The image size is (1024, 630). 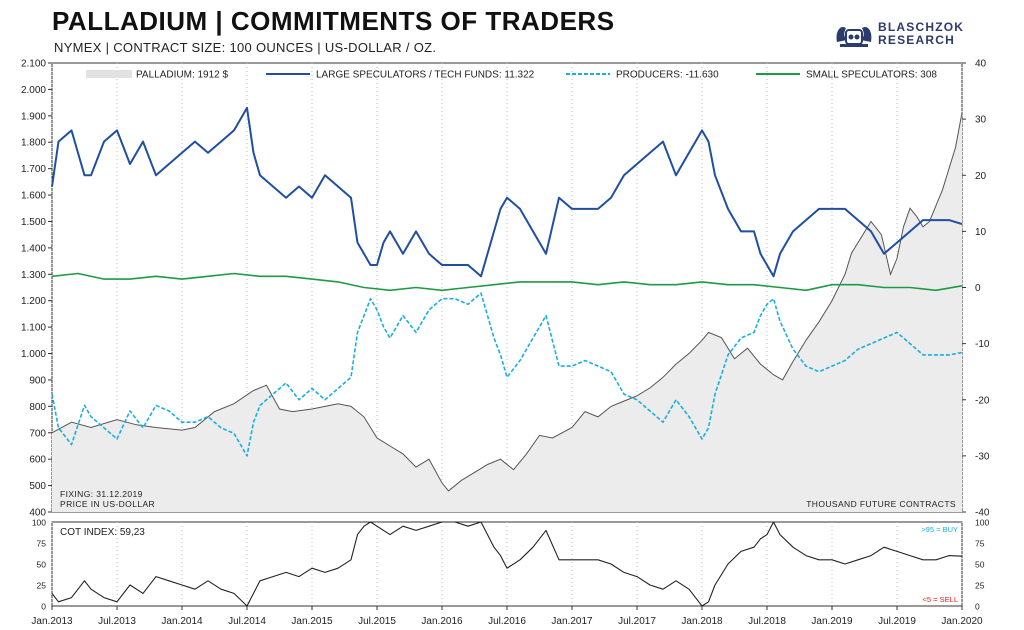 What do you see at coordinates (982, 523) in the screenshot?
I see `index-right-tick-label: 100` at bounding box center [982, 523].